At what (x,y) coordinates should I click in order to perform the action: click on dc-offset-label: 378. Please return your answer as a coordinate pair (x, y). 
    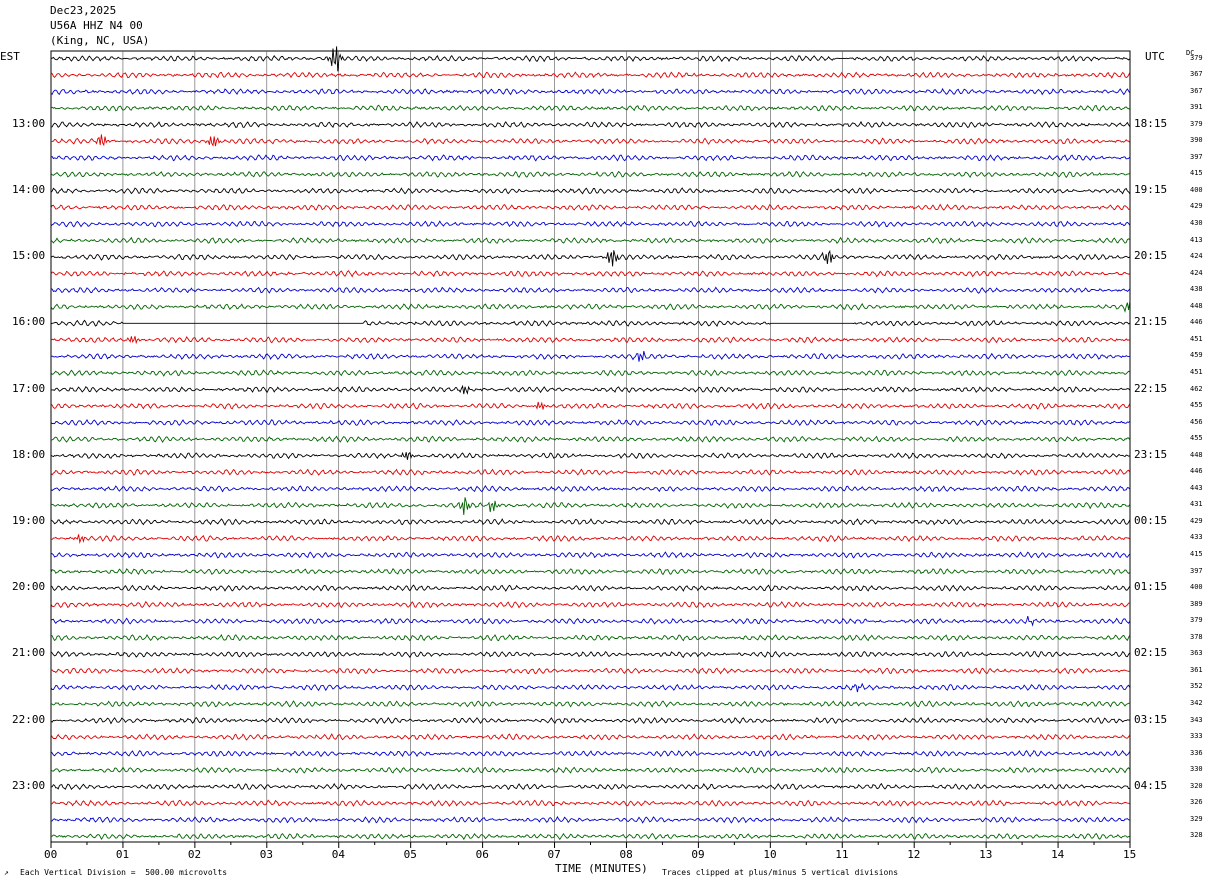
    Looking at the image, I should click on (1196, 636).